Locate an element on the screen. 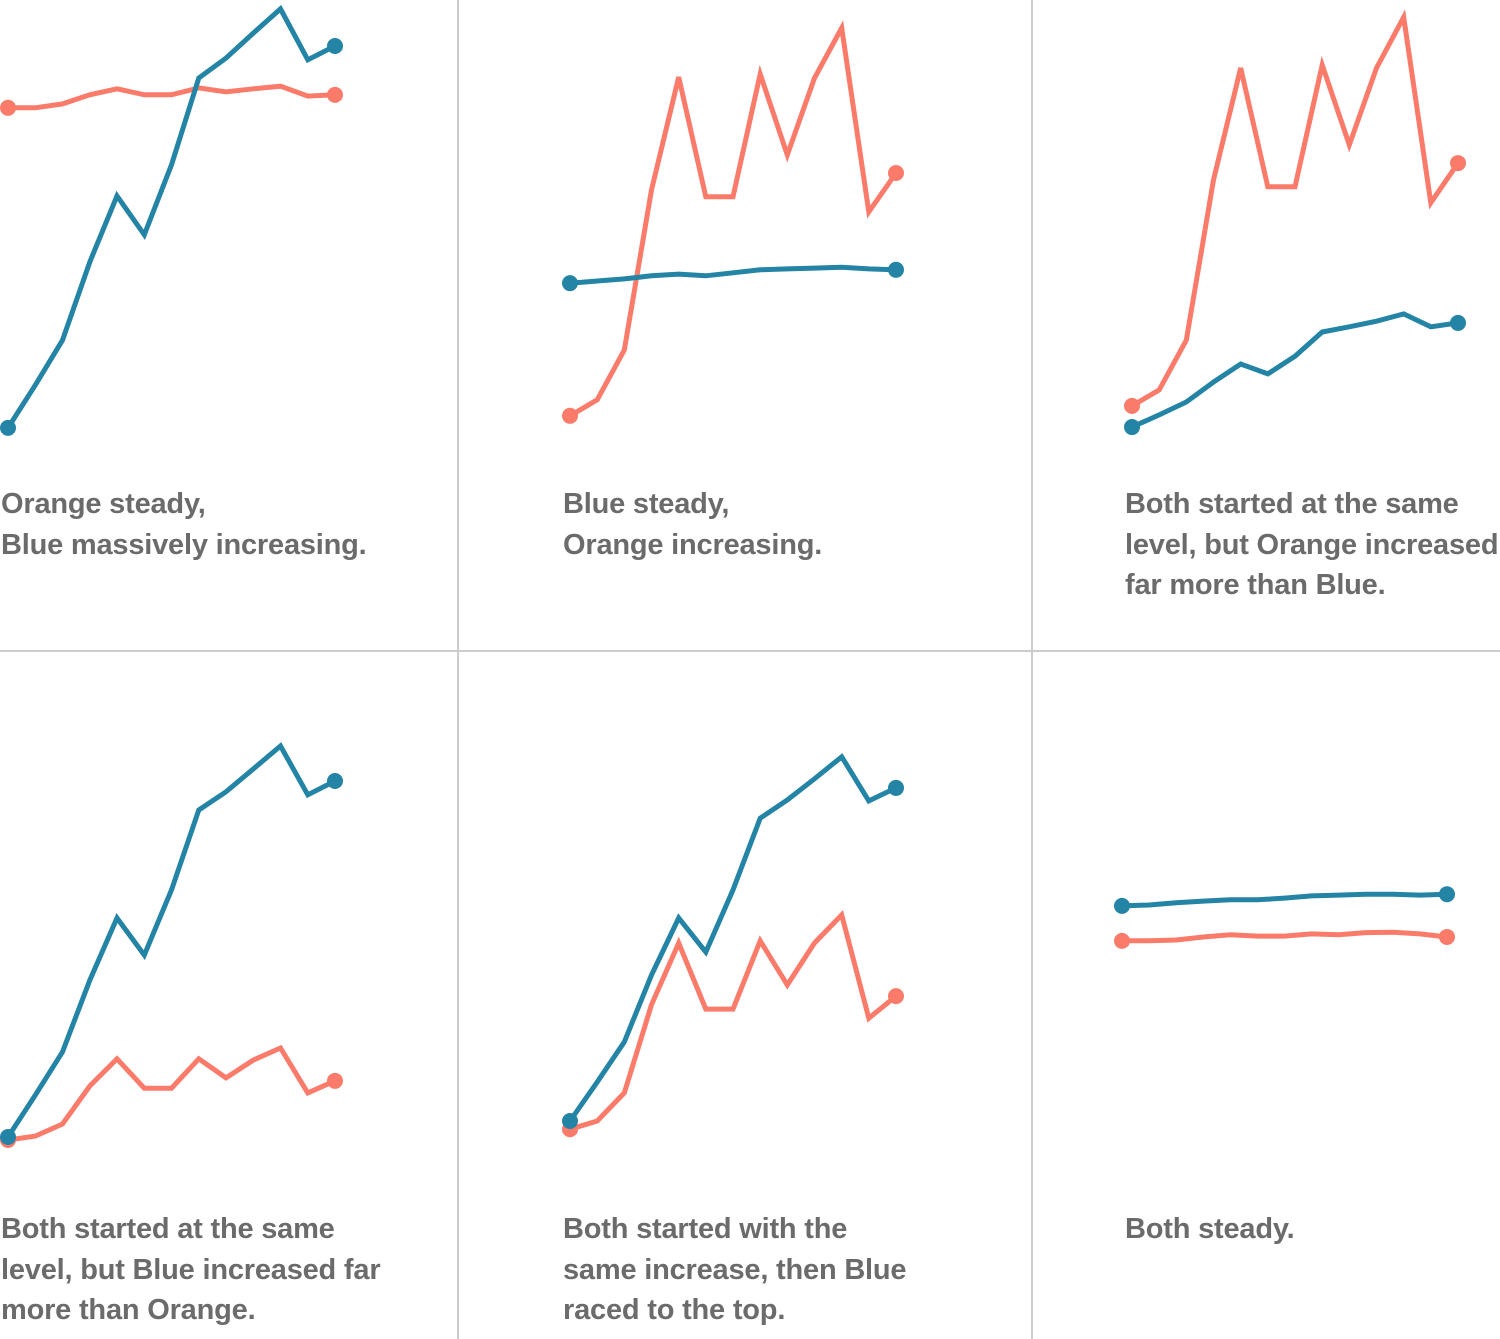  panel-3-chart is located at coordinates (1295, 222).